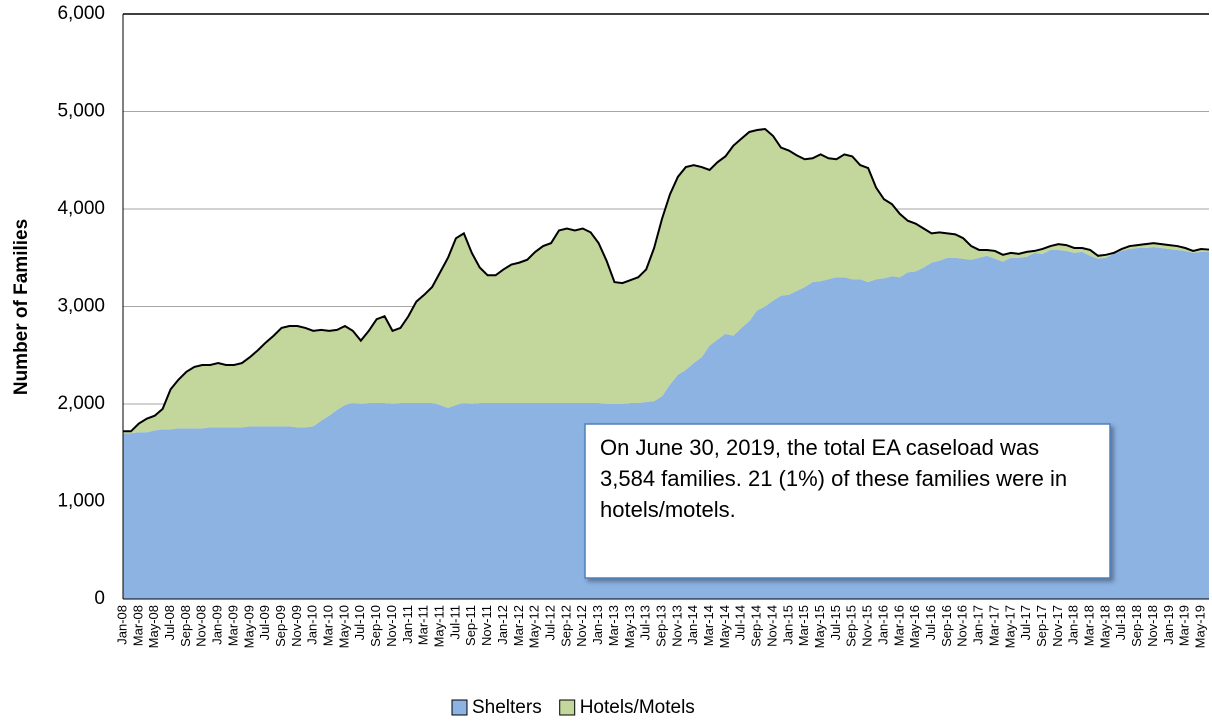  What do you see at coordinates (756, 626) in the screenshot?
I see `x-tick-label: Sep-14` at bounding box center [756, 626].